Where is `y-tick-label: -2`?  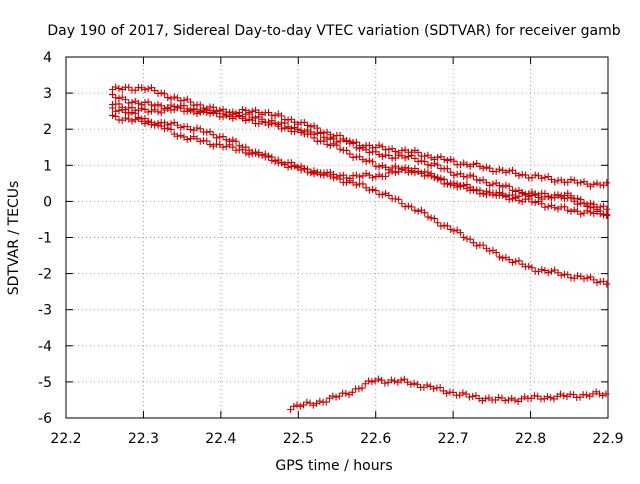
y-tick-label: -2 is located at coordinates (45, 275).